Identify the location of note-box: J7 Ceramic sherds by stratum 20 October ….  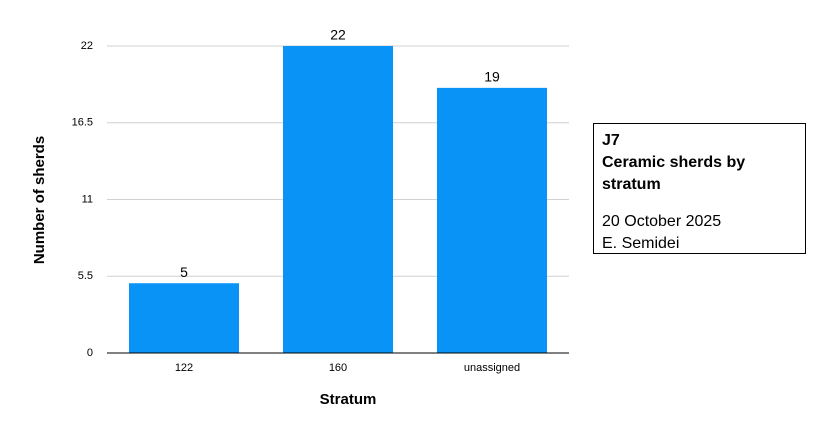
(699, 188).